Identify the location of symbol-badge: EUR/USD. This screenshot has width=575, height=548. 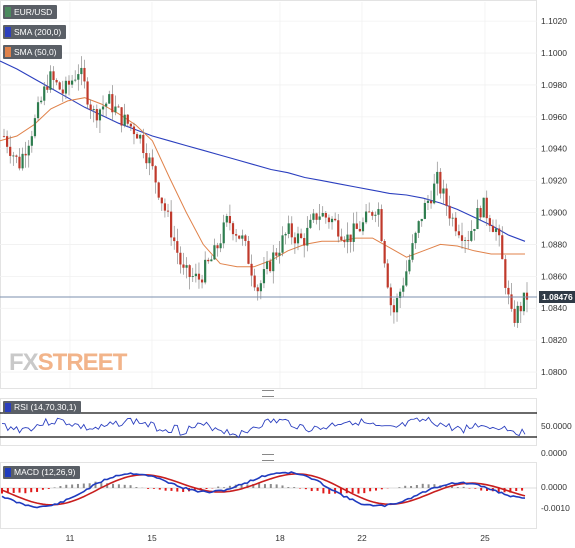
(30, 12).